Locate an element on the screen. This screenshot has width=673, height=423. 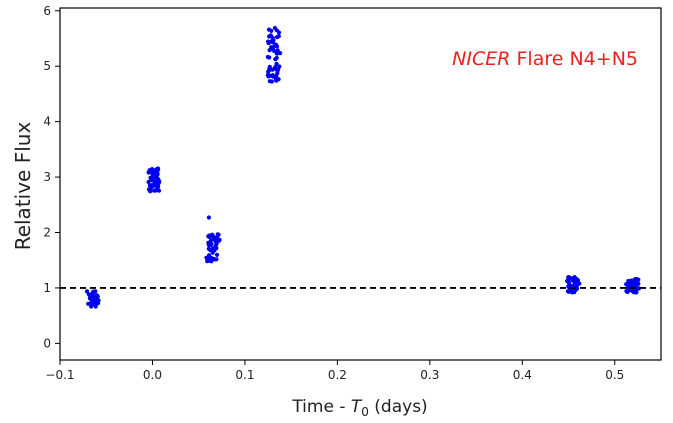
x-tick-label: 0.0 is located at coordinates (152, 375).